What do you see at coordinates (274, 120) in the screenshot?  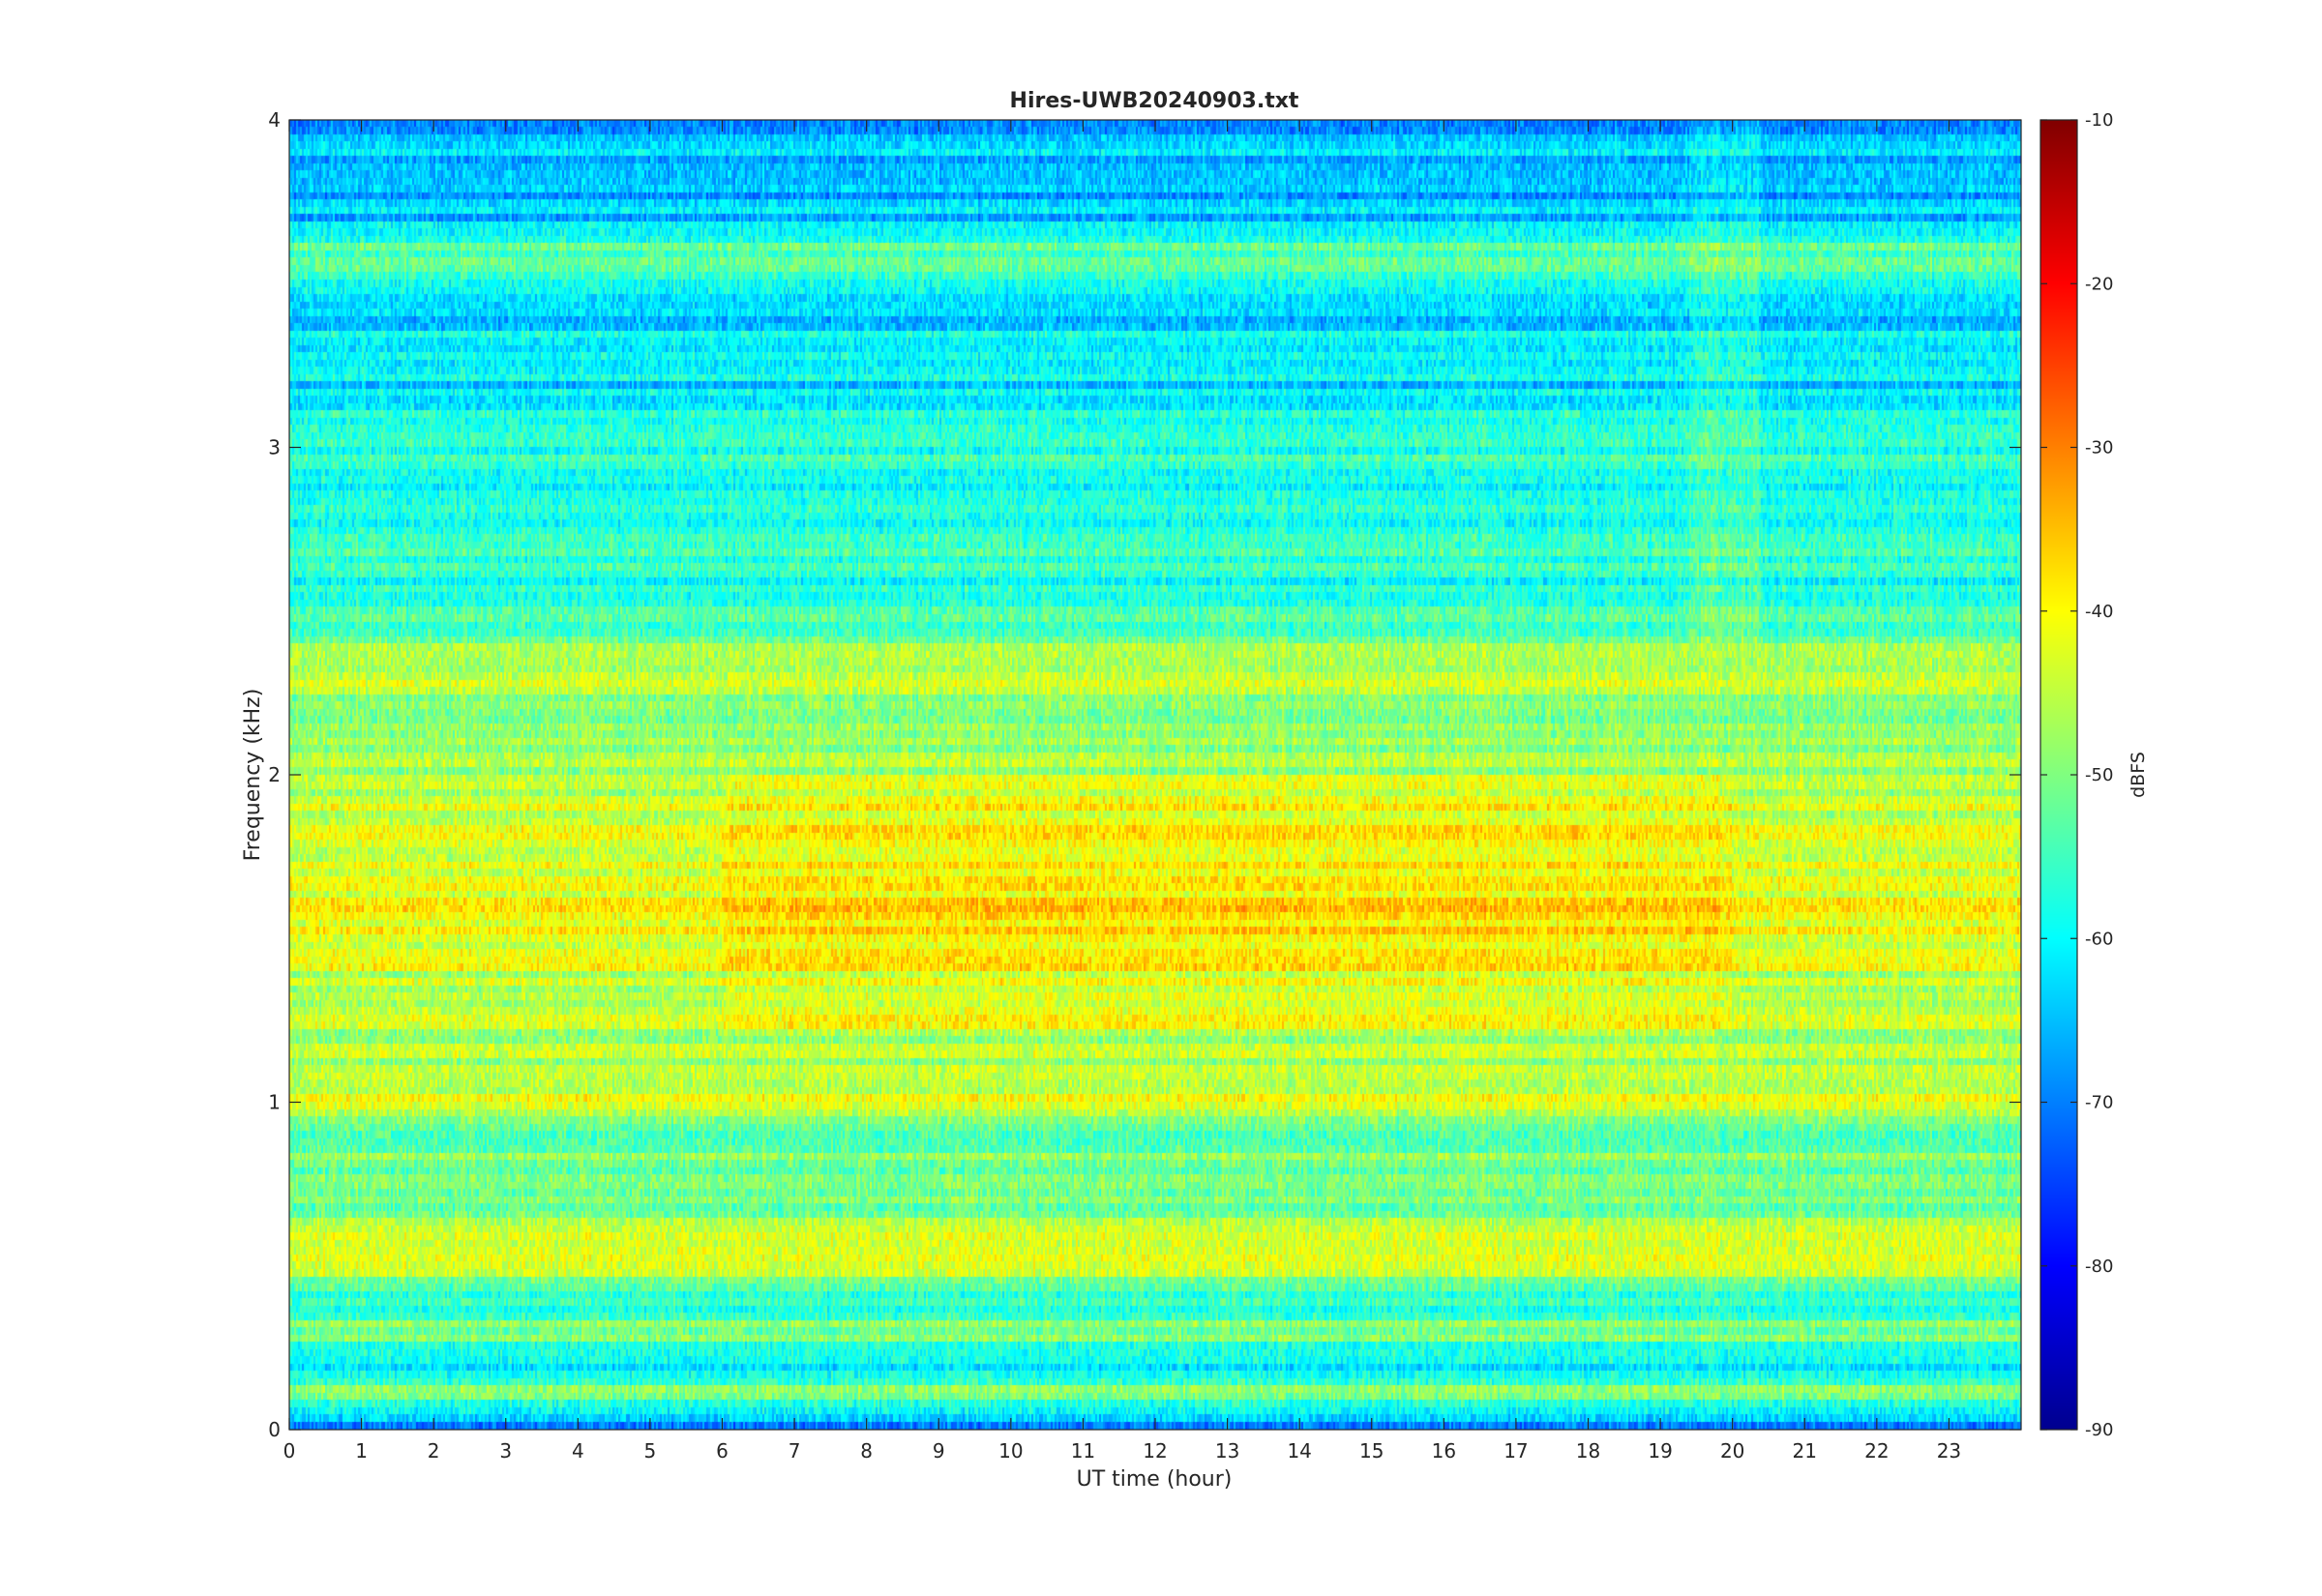 I see `y-tick-label: 4` at bounding box center [274, 120].